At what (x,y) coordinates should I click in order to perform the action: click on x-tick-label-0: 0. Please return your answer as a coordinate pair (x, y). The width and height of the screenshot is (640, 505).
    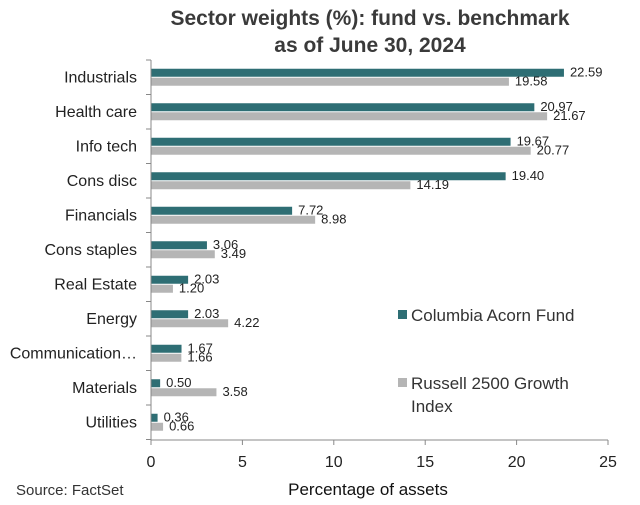
    Looking at the image, I should click on (151, 462).